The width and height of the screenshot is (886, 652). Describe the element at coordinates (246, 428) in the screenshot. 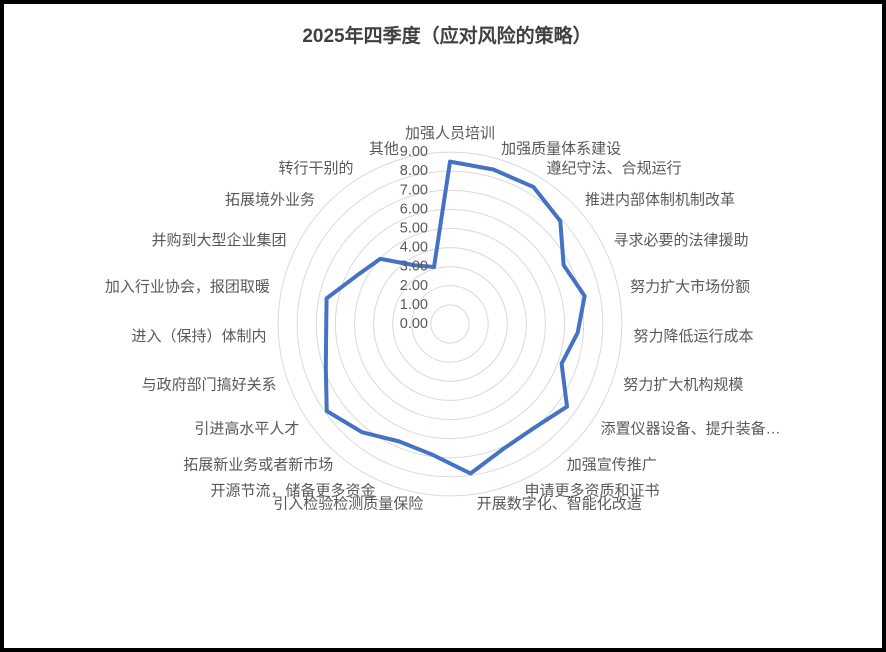

I see `category-label: 引进高水平人才` at that location.